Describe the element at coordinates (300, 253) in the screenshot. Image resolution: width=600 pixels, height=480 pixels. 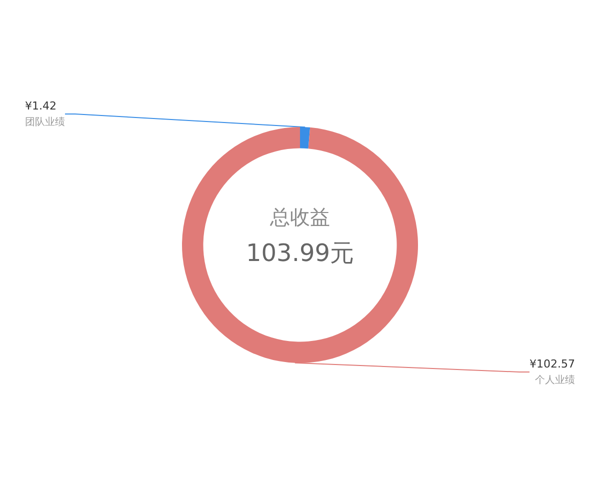
I see `text: 103.99元` at that location.